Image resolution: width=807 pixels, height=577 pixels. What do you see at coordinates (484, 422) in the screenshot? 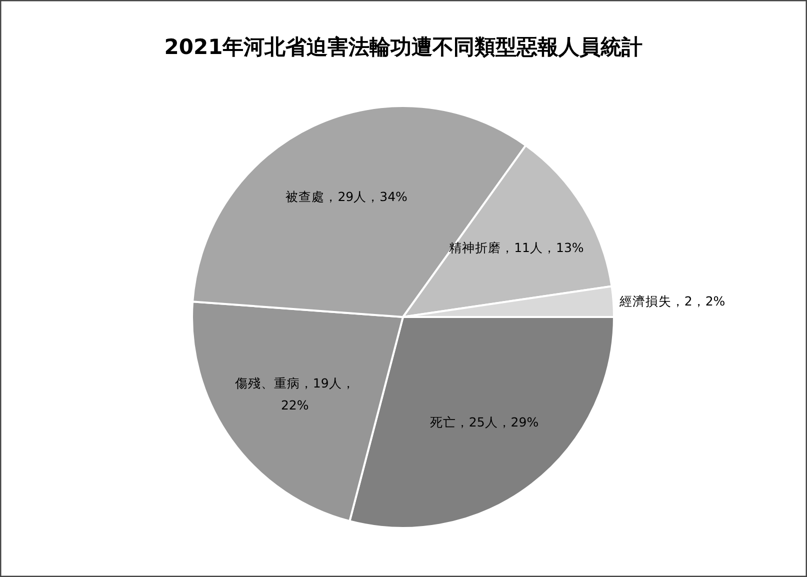
I see `slice-label: 死亡，25人，29%` at bounding box center [484, 422].